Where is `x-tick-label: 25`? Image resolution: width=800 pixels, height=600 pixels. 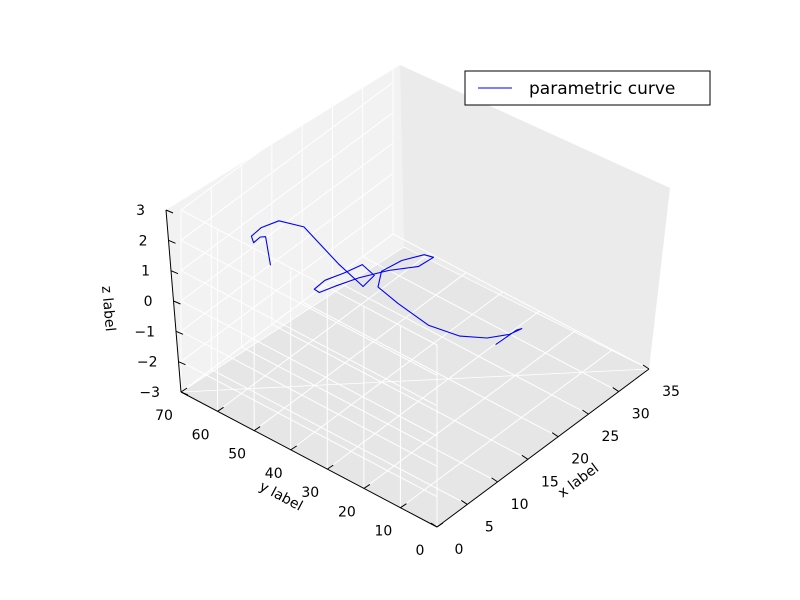 x-tick-label: 25 is located at coordinates (611, 437).